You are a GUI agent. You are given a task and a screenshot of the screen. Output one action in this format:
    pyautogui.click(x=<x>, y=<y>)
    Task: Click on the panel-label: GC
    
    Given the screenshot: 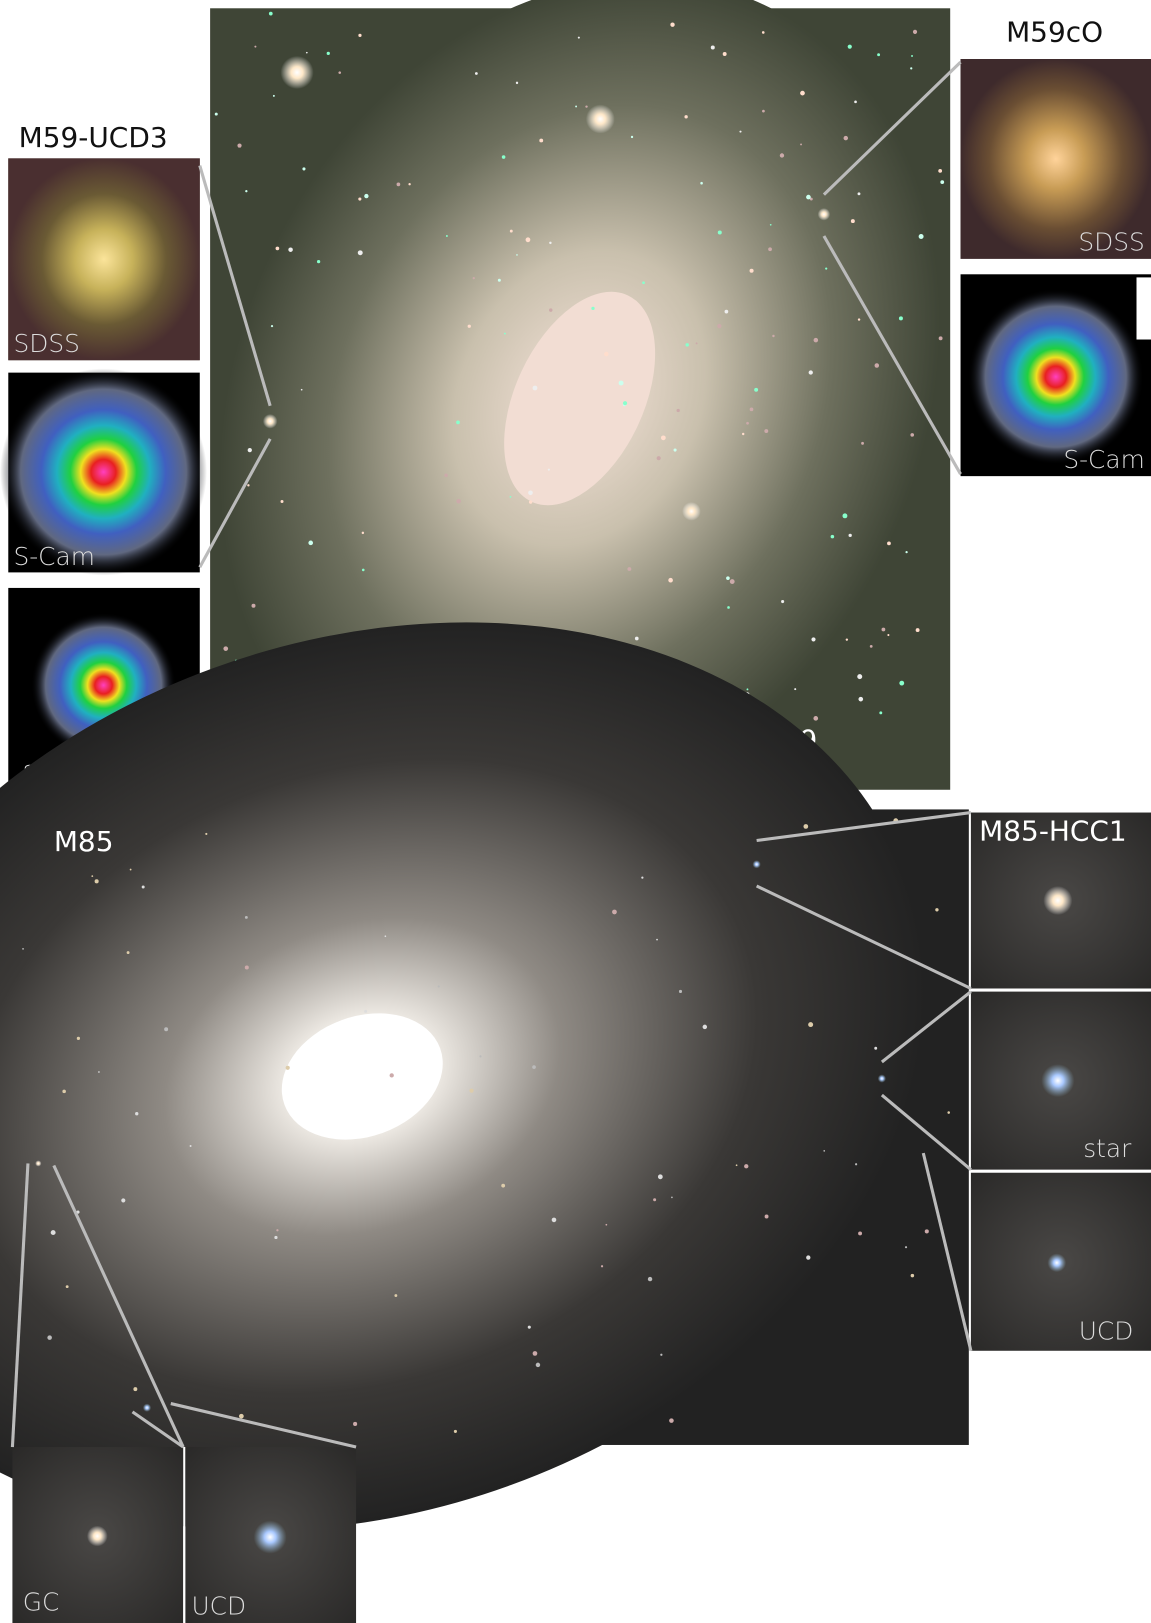 What is the action you would take?
    pyautogui.click(x=41, y=1602)
    